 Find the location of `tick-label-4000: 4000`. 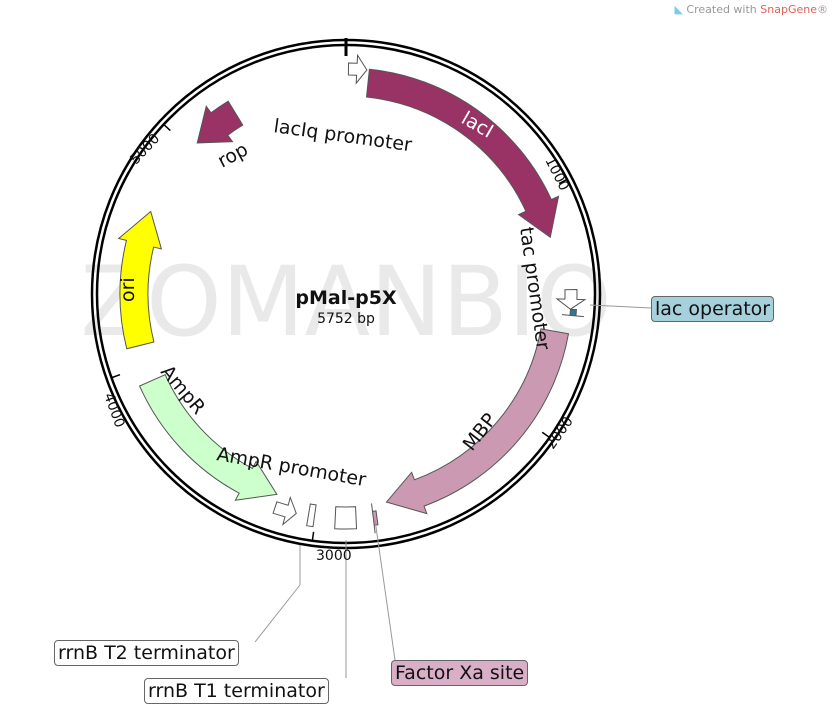

tick-label-4000: 4000 is located at coordinates (113, 410).